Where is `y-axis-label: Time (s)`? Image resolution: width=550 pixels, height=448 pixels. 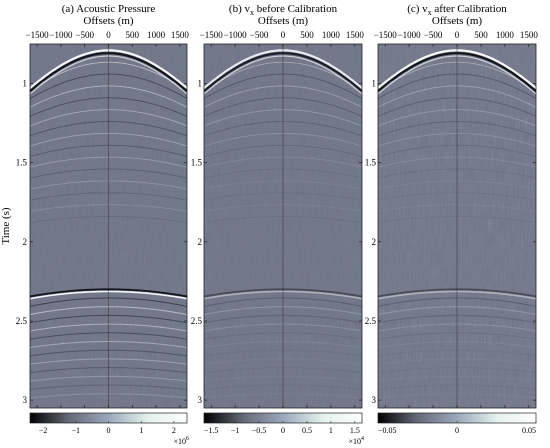
y-axis-label: Time (s) is located at coordinates (6, 226).